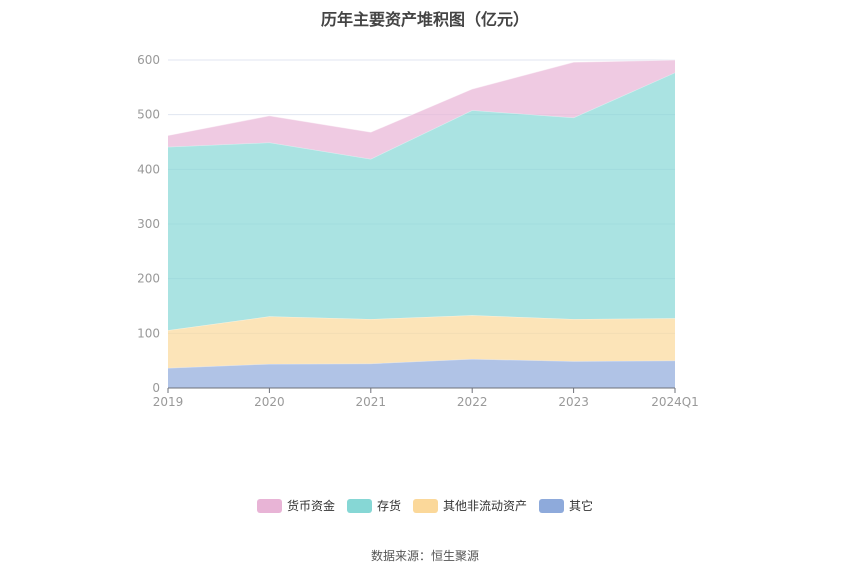 The height and width of the screenshot is (575, 850). What do you see at coordinates (675, 402) in the screenshot?
I see `x-tick-label: 2024Q1` at bounding box center [675, 402].